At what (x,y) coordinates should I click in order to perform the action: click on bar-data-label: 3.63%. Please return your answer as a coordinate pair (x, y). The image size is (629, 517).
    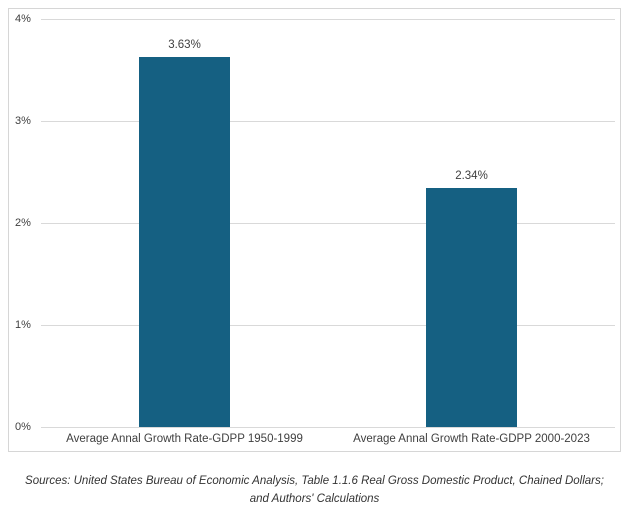
    Looking at the image, I should click on (184, 44).